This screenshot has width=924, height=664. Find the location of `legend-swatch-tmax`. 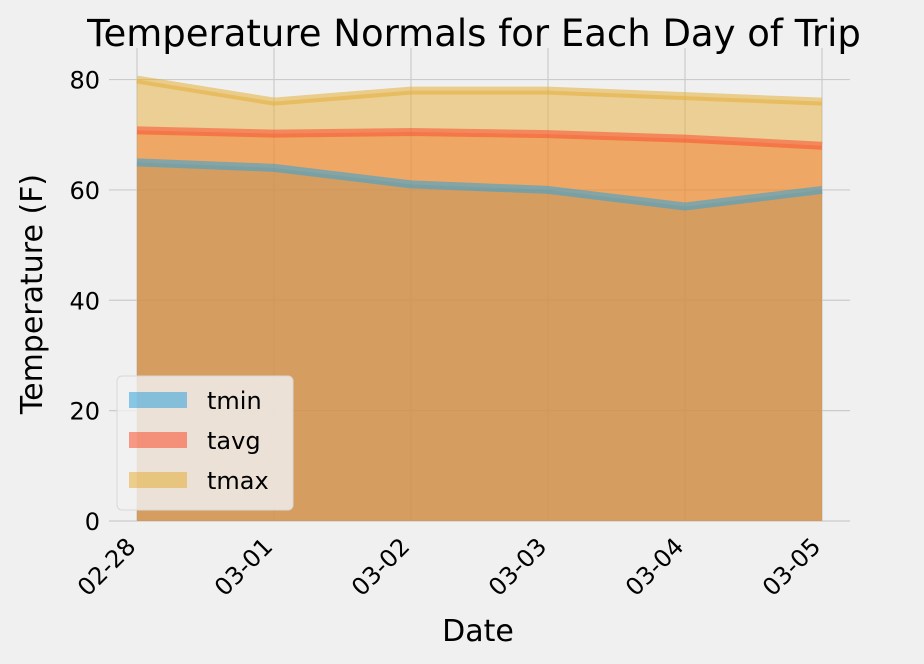

legend-swatch-tmax is located at coordinates (158, 480).